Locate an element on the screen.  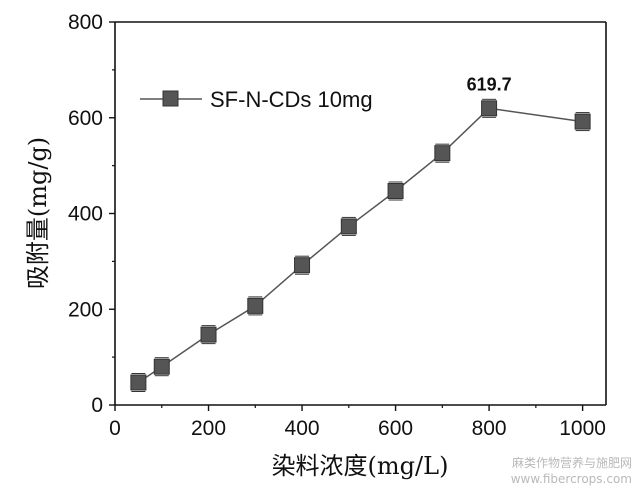
y-ticks: 0 200 400 600 800 is located at coordinates (91, 214).